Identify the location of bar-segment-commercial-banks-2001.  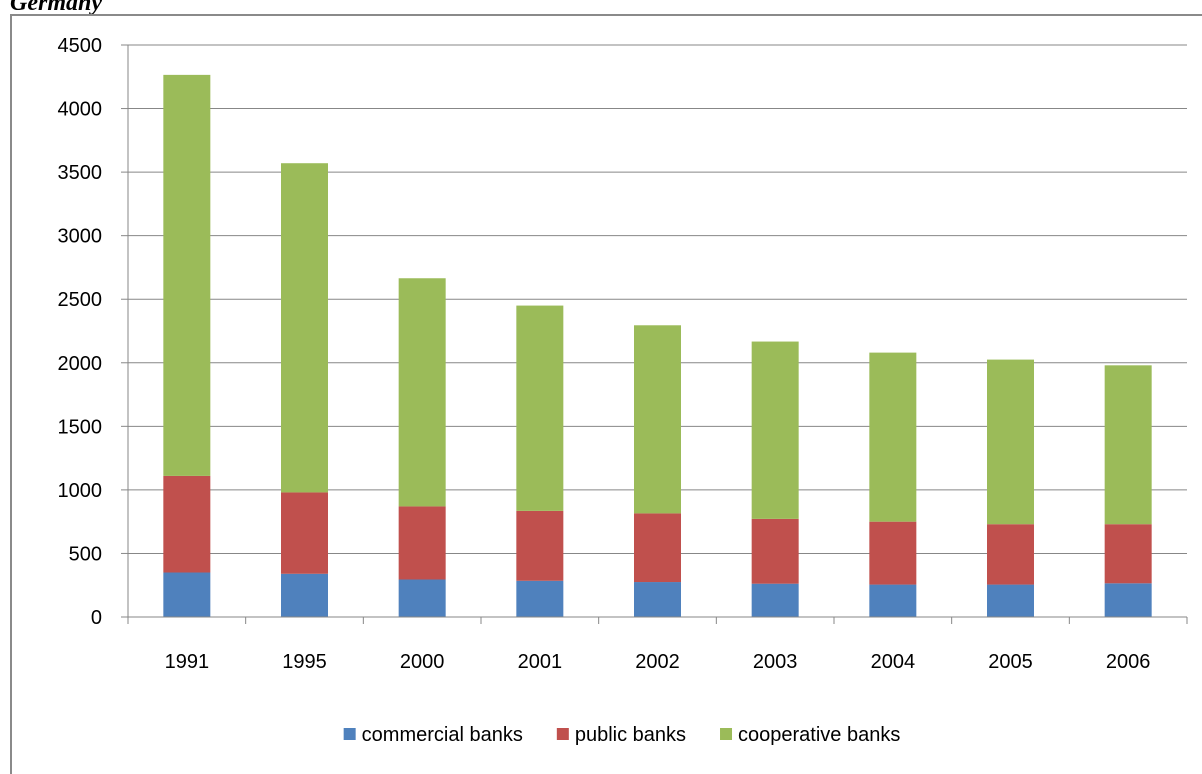
(540, 598).